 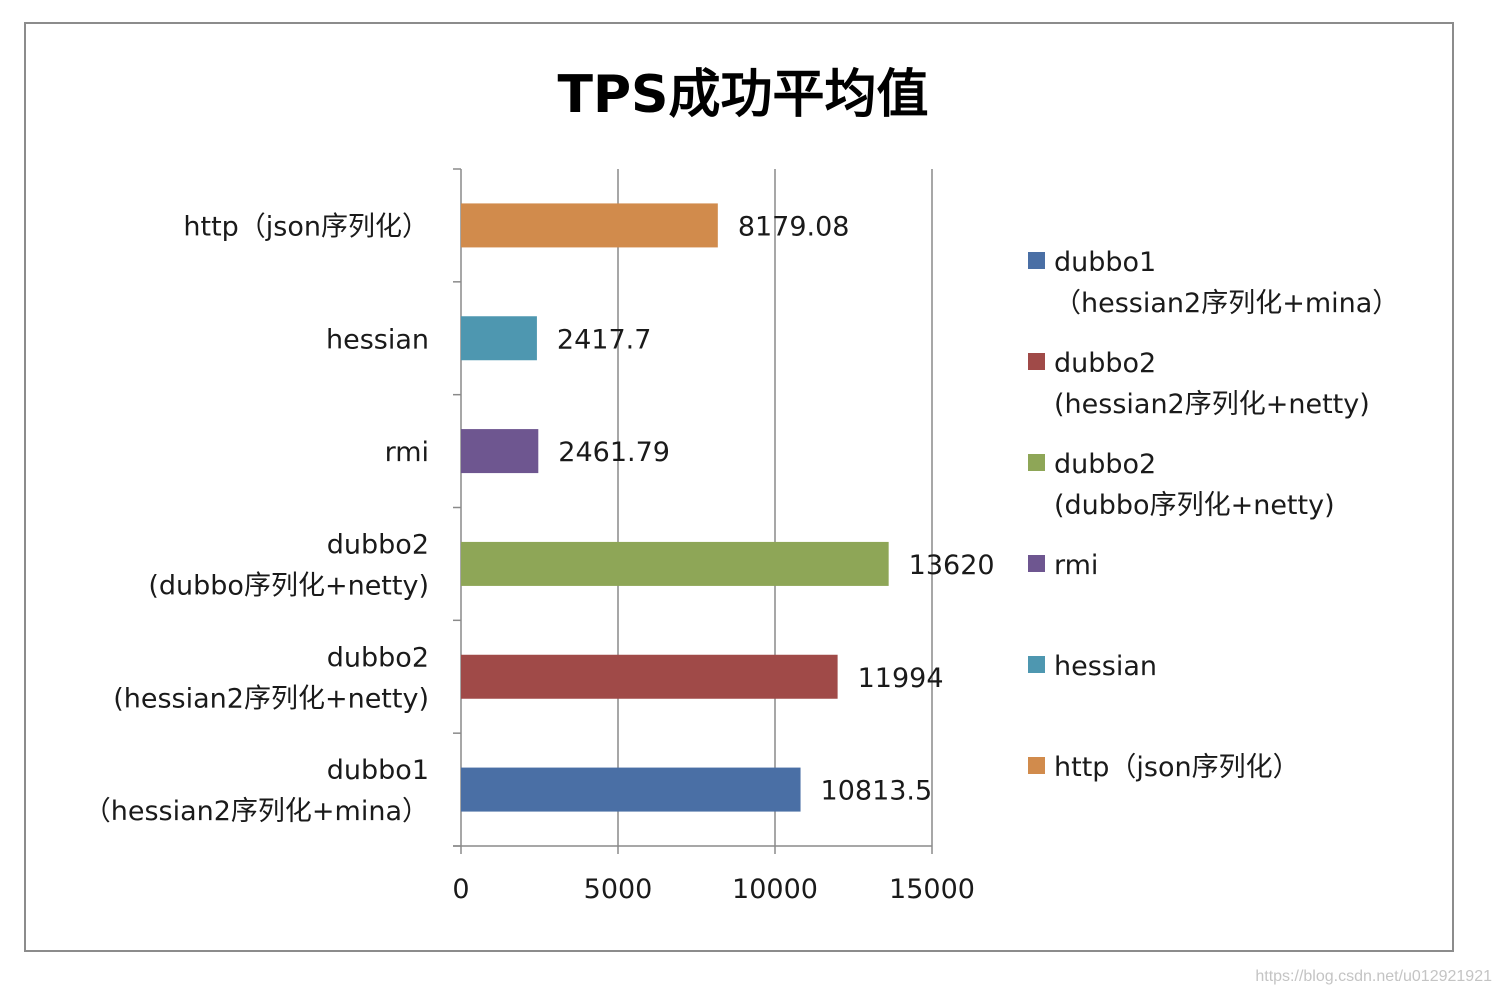 I want to click on legend-label-line: hessian, so click(x=1105, y=666).